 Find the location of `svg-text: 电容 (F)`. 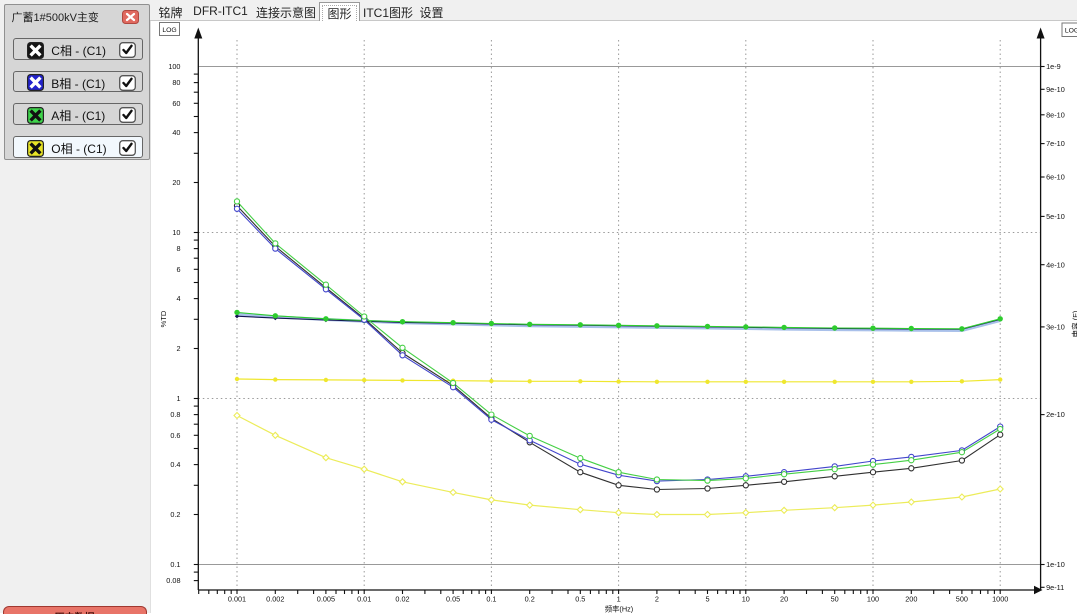

svg-text: 电容 (F) is located at coordinates (1073, 323).